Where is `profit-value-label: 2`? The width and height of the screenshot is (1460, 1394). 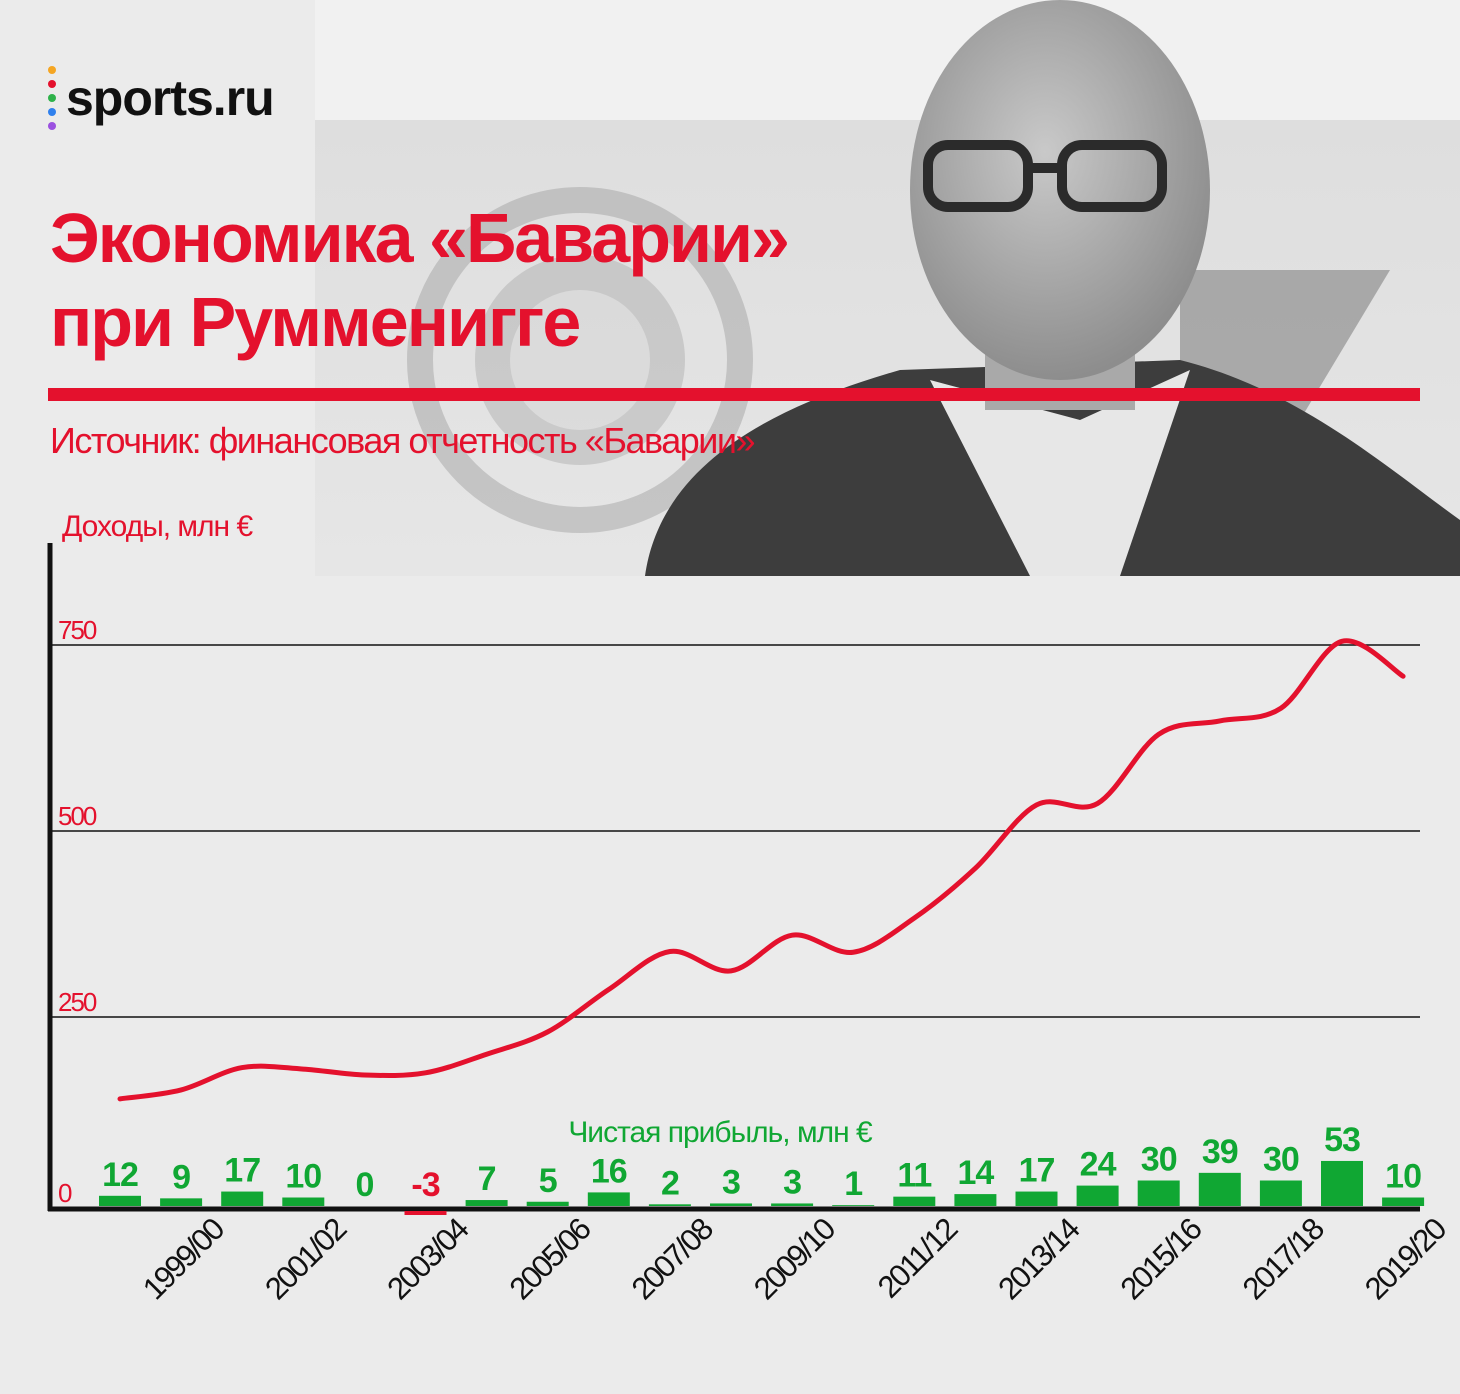
profit-value-label: 2 is located at coordinates (670, 1183).